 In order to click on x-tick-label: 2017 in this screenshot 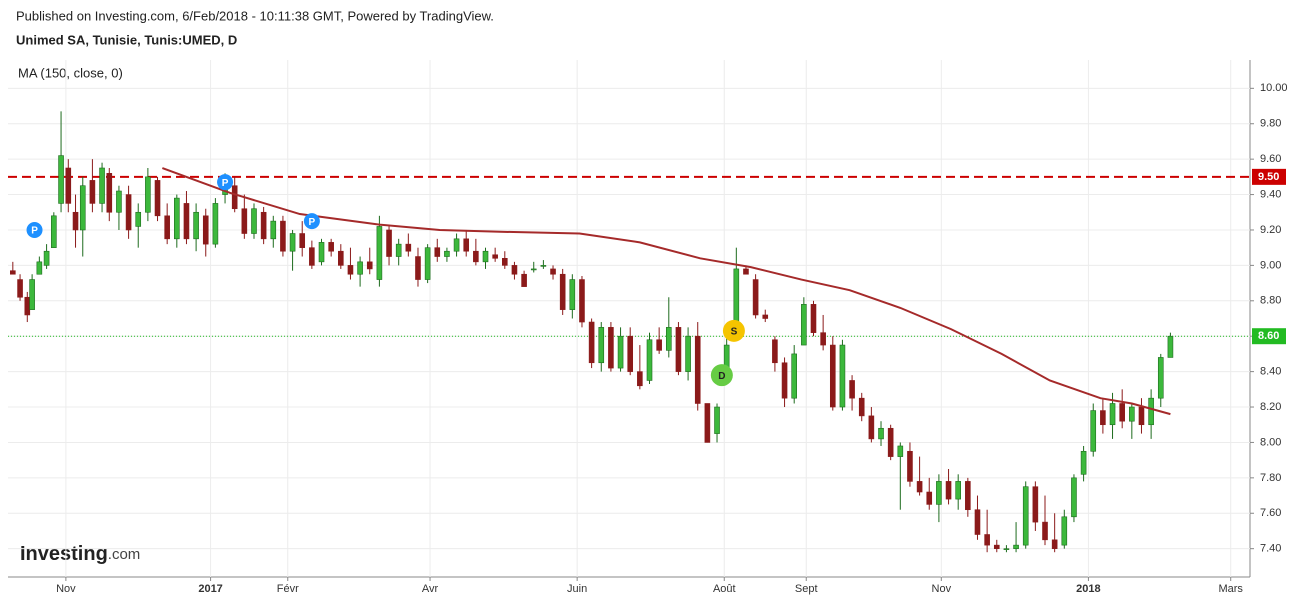, I will do `click(210, 589)`.